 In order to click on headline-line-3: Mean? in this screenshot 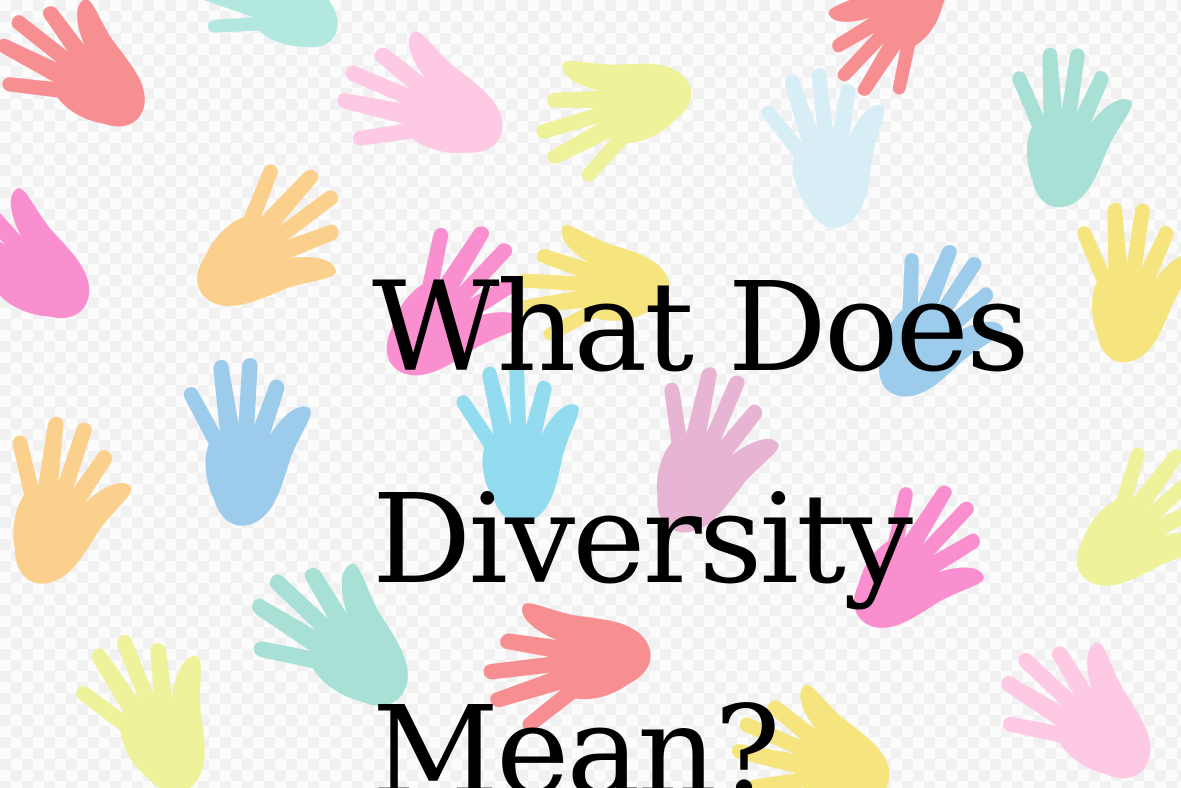, I will do `click(576, 734)`.